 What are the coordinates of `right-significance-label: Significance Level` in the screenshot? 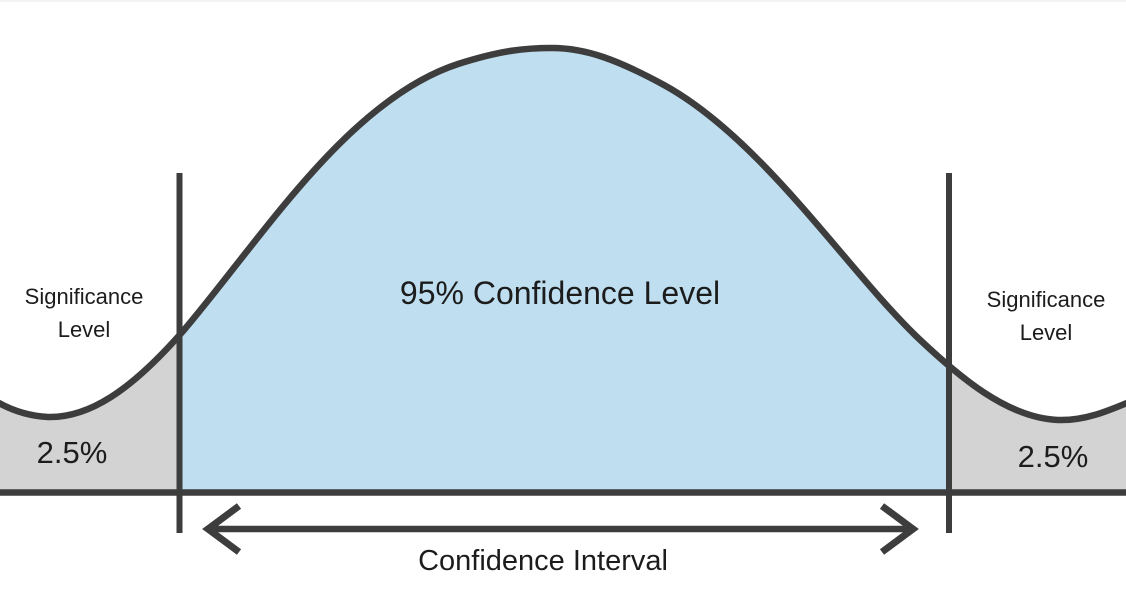 It's located at (1046, 316).